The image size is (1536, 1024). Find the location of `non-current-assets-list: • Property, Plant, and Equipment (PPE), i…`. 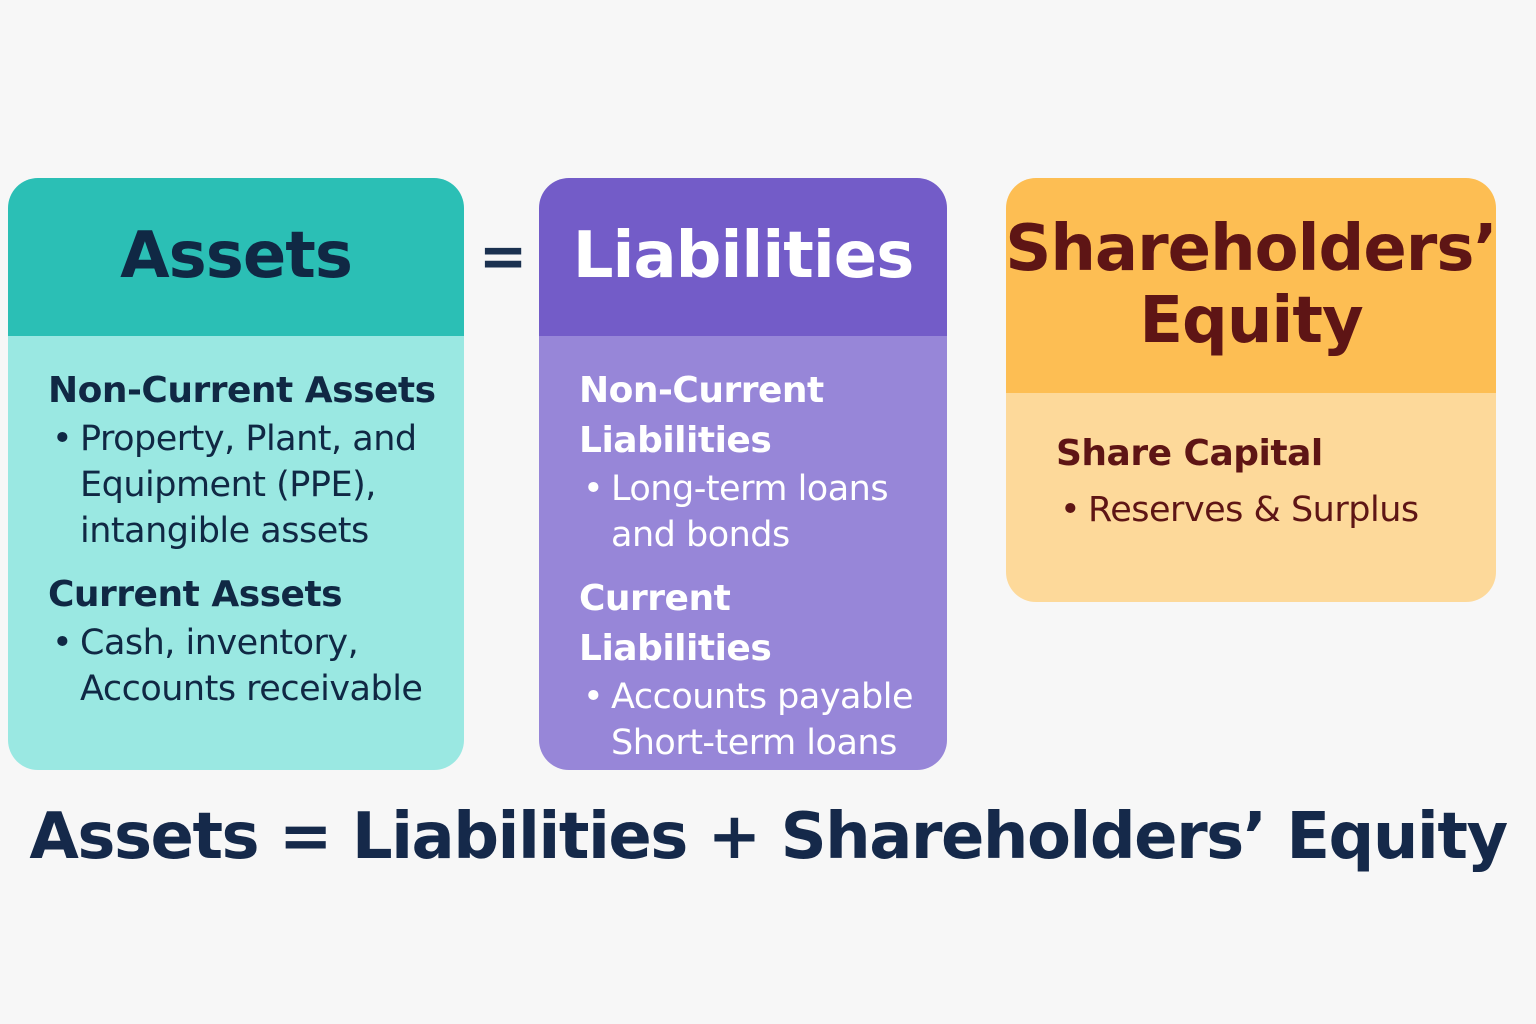

non-current-assets-list: • Property, Plant, and Equipment (PPE), i… is located at coordinates (246, 485).